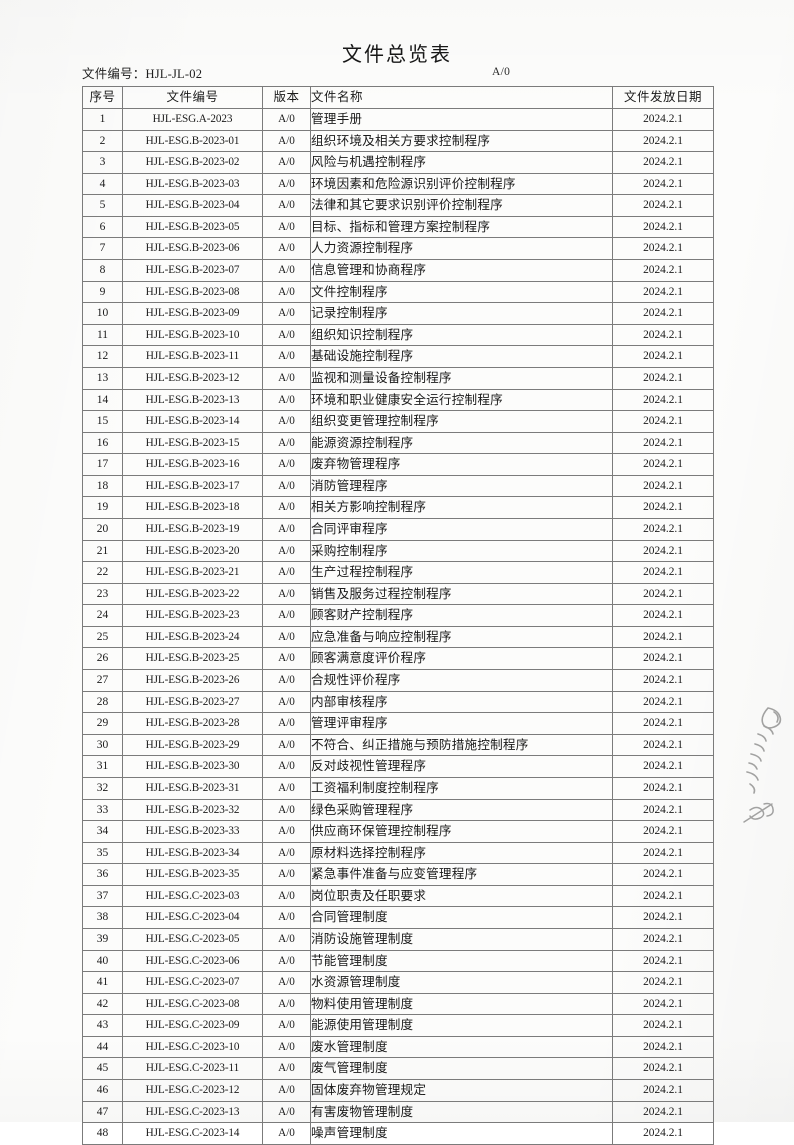 This screenshot has height=1145, width=794. Describe the element at coordinates (102, 486) in the screenshot. I see `cell-seq: 18` at that location.